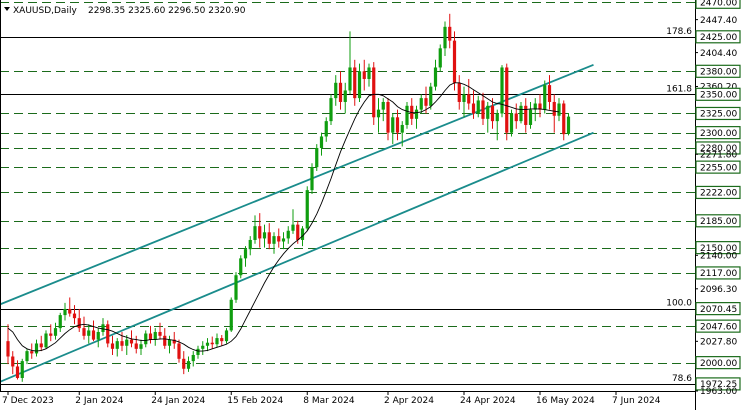  What do you see at coordinates (718, 134) in the screenshot?
I see `price-tick-label: 2300.00` at bounding box center [718, 134].